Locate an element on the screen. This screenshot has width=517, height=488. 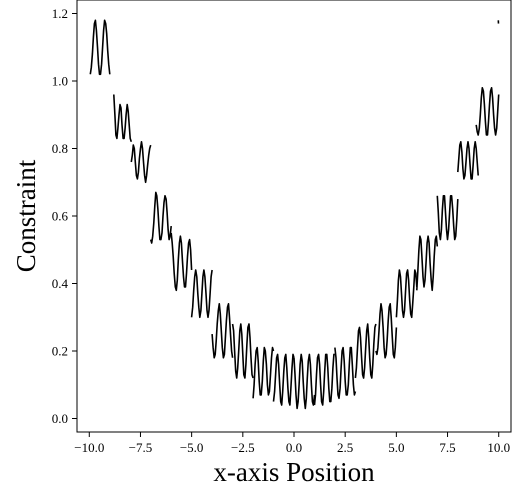
x-tick-label: 7.5 is located at coordinates (447, 447).